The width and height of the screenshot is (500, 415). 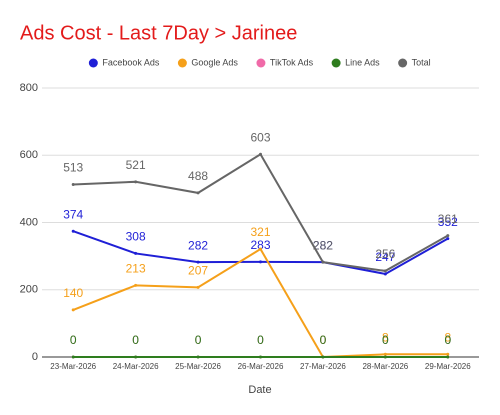 What do you see at coordinates (131, 62) in the screenshot?
I see `legend-label: Facebook Ads` at bounding box center [131, 62].